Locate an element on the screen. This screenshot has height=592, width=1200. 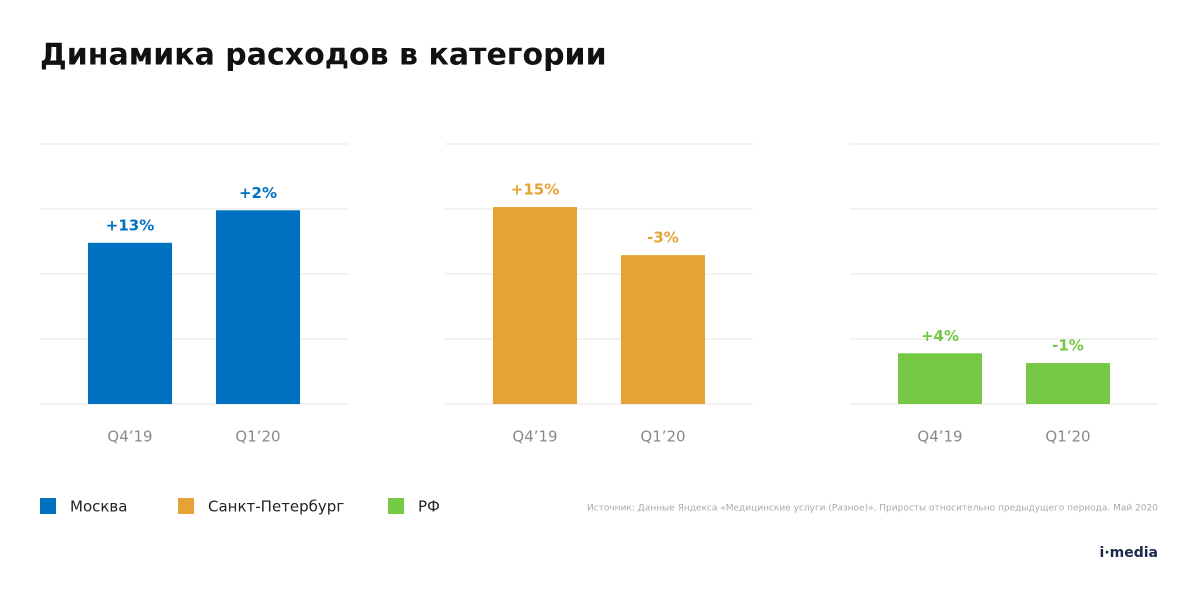
value-label: +2% is located at coordinates (258, 193).